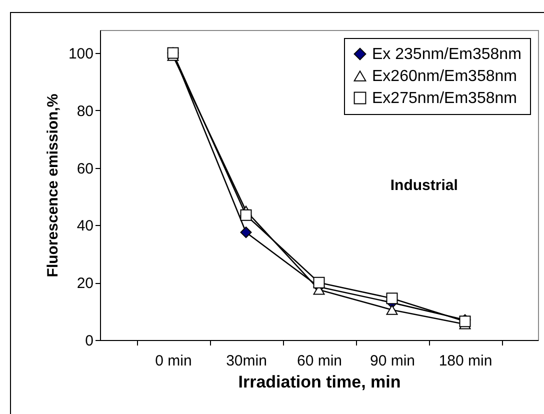 This screenshot has width=544, height=414. I want to click on annotation: Industrial, so click(424, 185).